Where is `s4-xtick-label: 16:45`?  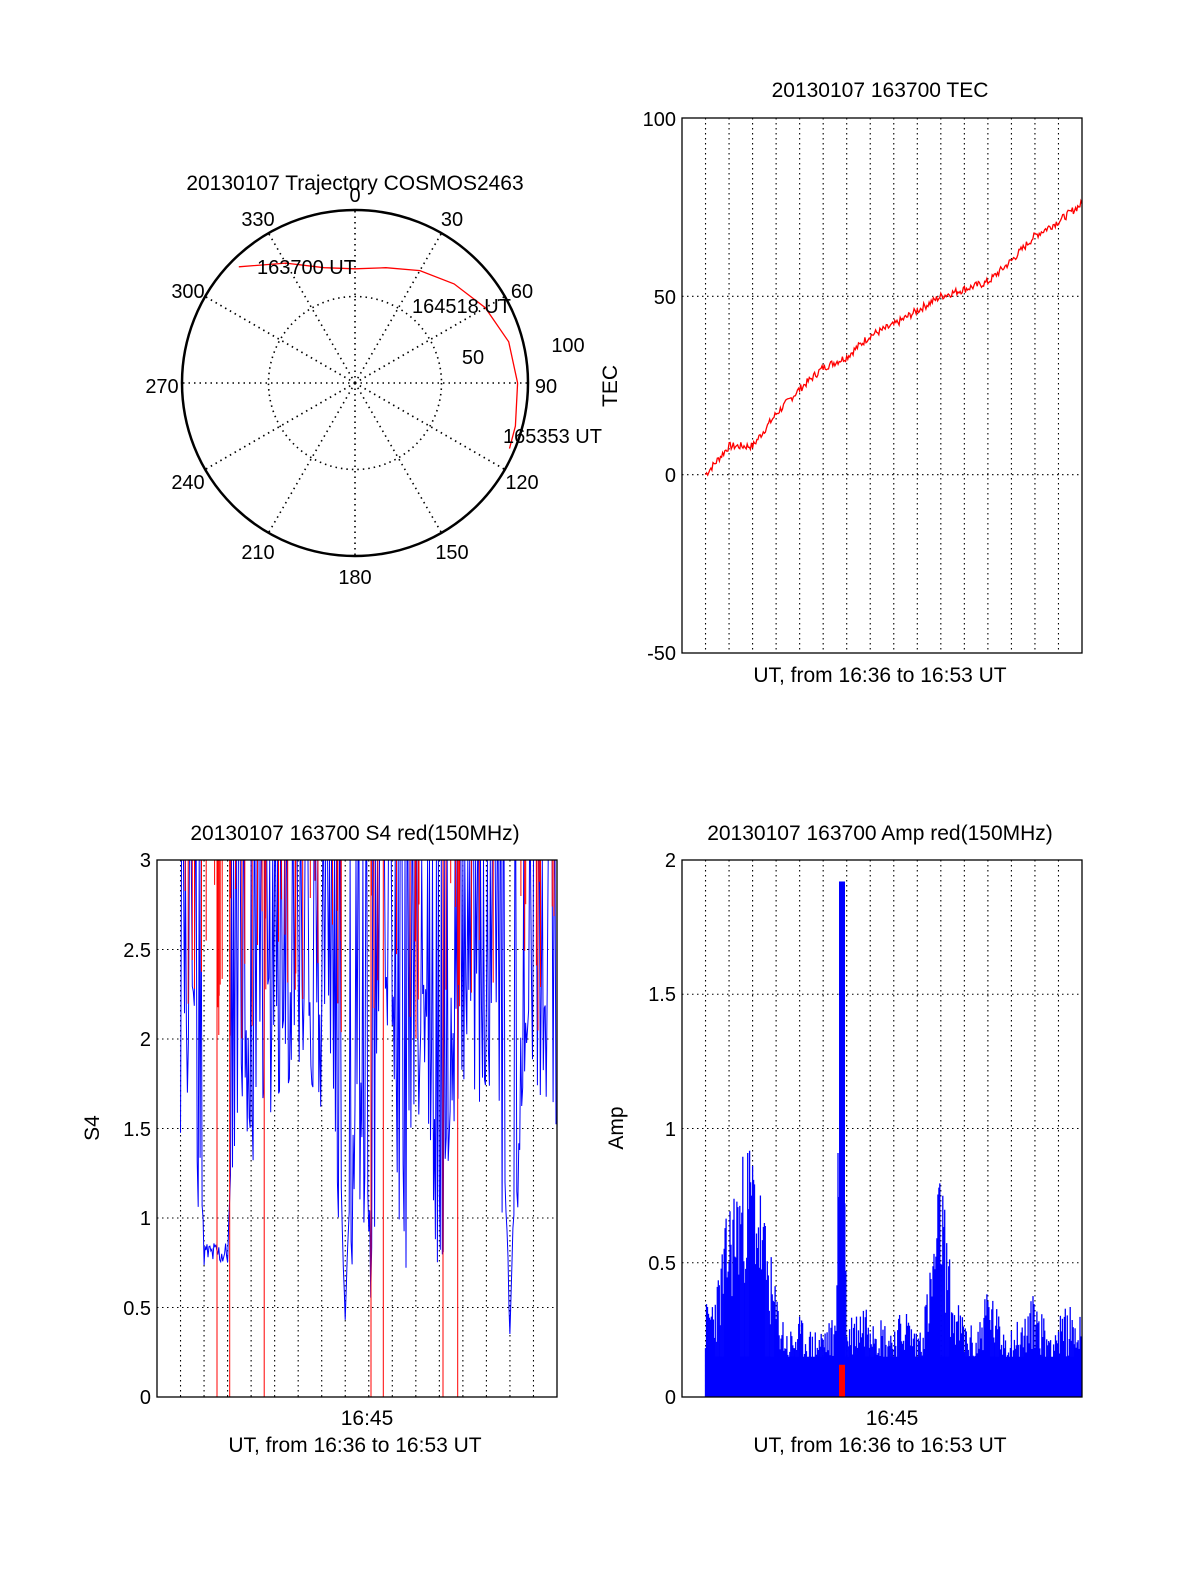 s4-xtick-label: 16:45 is located at coordinates (367, 1418).